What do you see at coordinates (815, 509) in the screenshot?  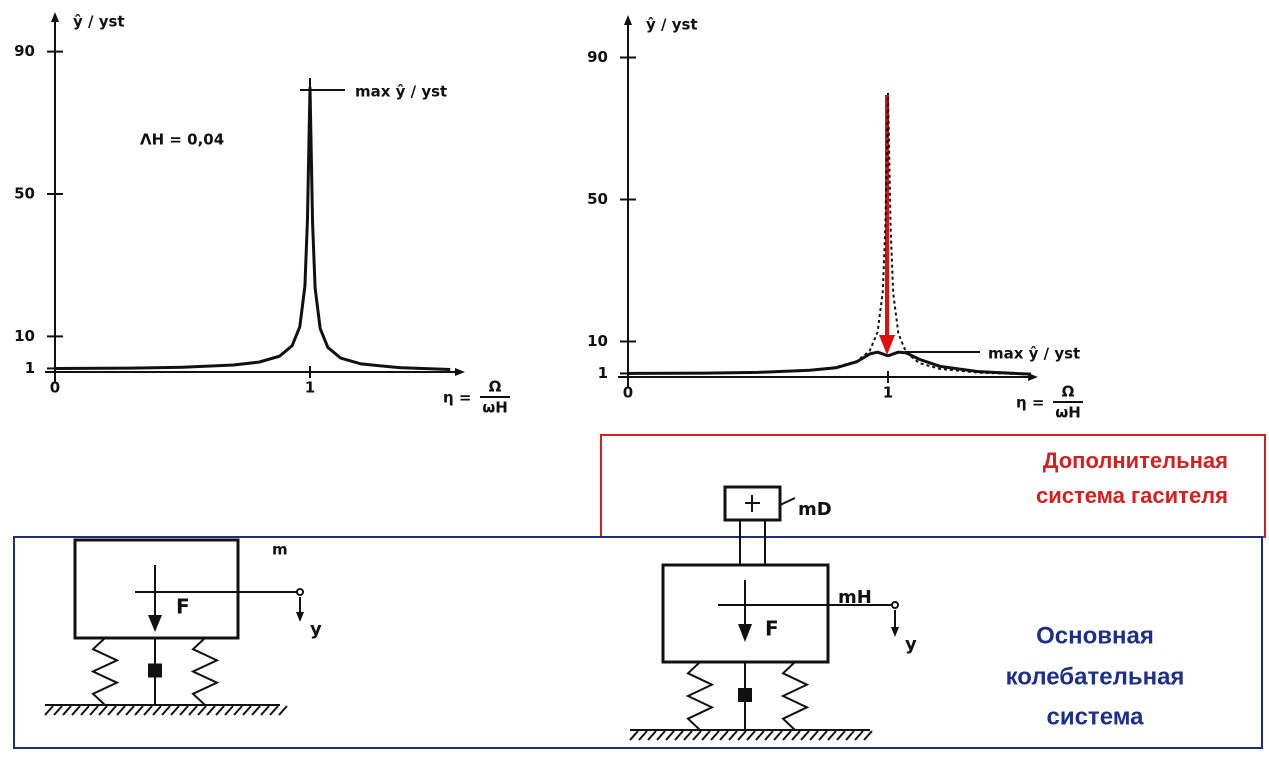 I see `damper-mass-label: mD` at bounding box center [815, 509].